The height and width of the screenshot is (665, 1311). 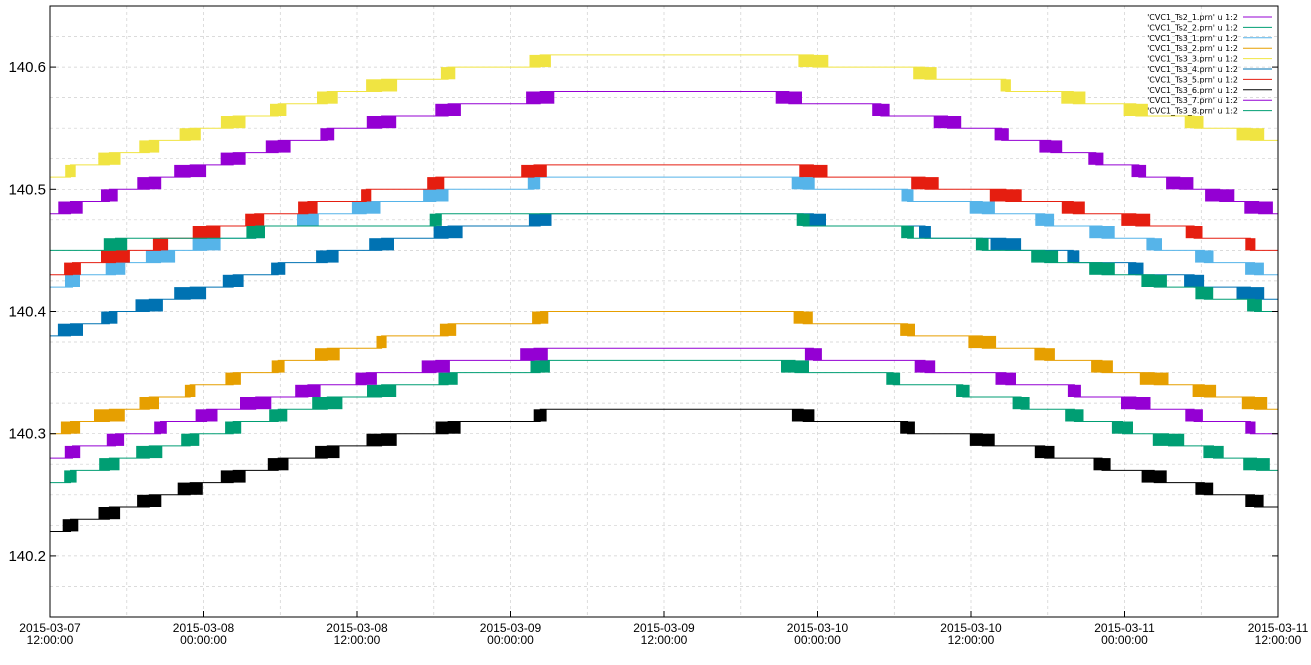 I want to click on x-tick-label-date: 2015-03-08, so click(x=204, y=628).